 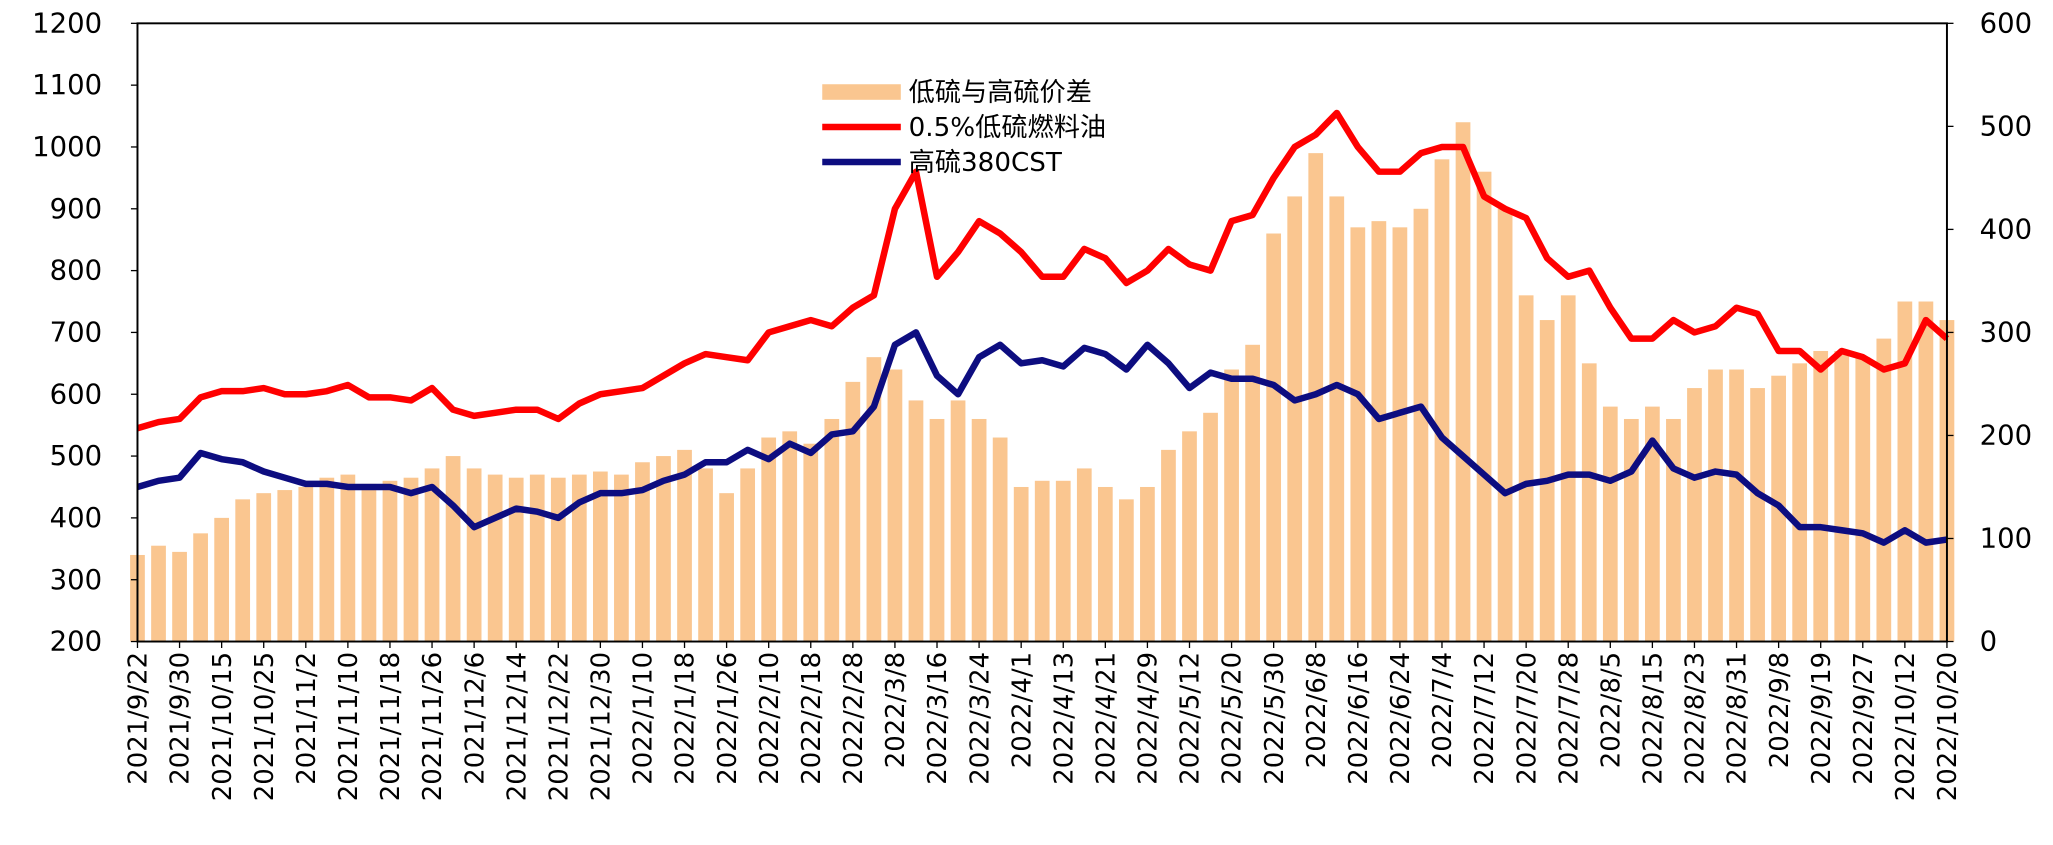 I want to click on x-tick-label: 2022/8/5, so click(x=1611, y=710).